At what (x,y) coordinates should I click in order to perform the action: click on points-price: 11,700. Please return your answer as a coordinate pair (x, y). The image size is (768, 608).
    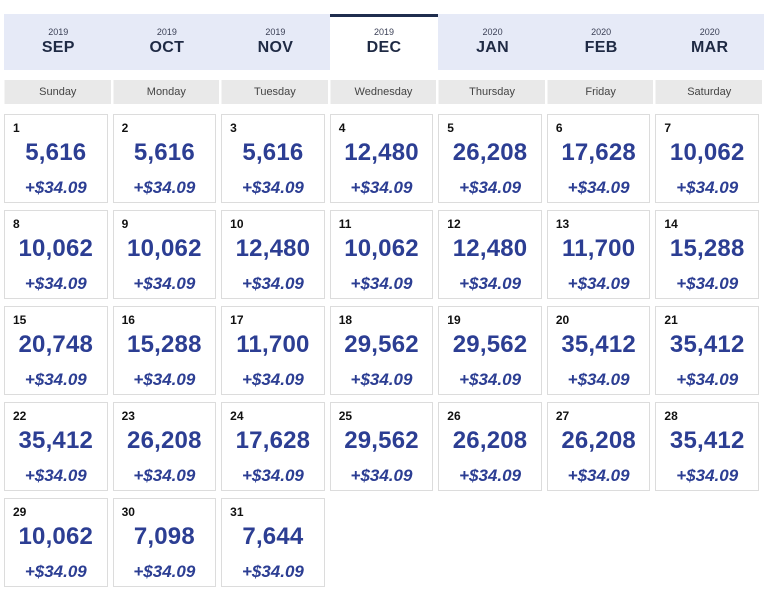
    Looking at the image, I should click on (598, 248).